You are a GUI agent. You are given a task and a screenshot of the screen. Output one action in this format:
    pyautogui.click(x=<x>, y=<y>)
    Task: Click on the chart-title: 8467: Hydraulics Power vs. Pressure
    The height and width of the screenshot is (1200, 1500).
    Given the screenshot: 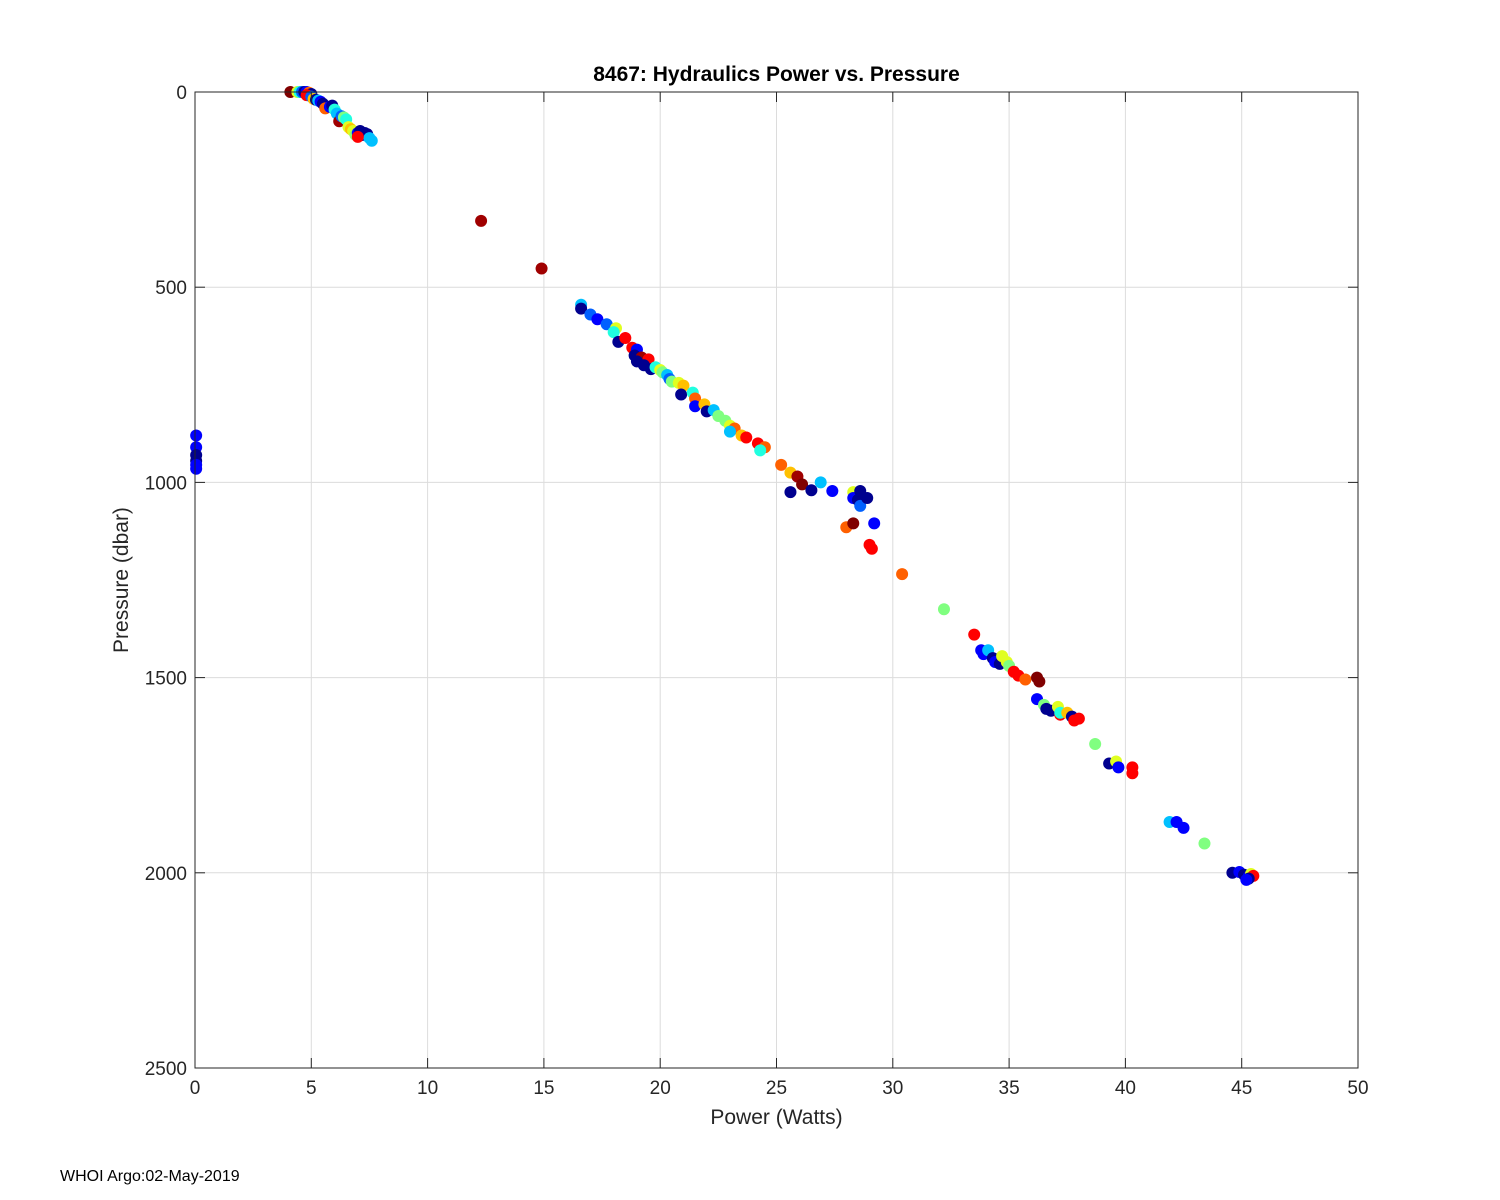 What is the action you would take?
    pyautogui.click(x=776, y=74)
    